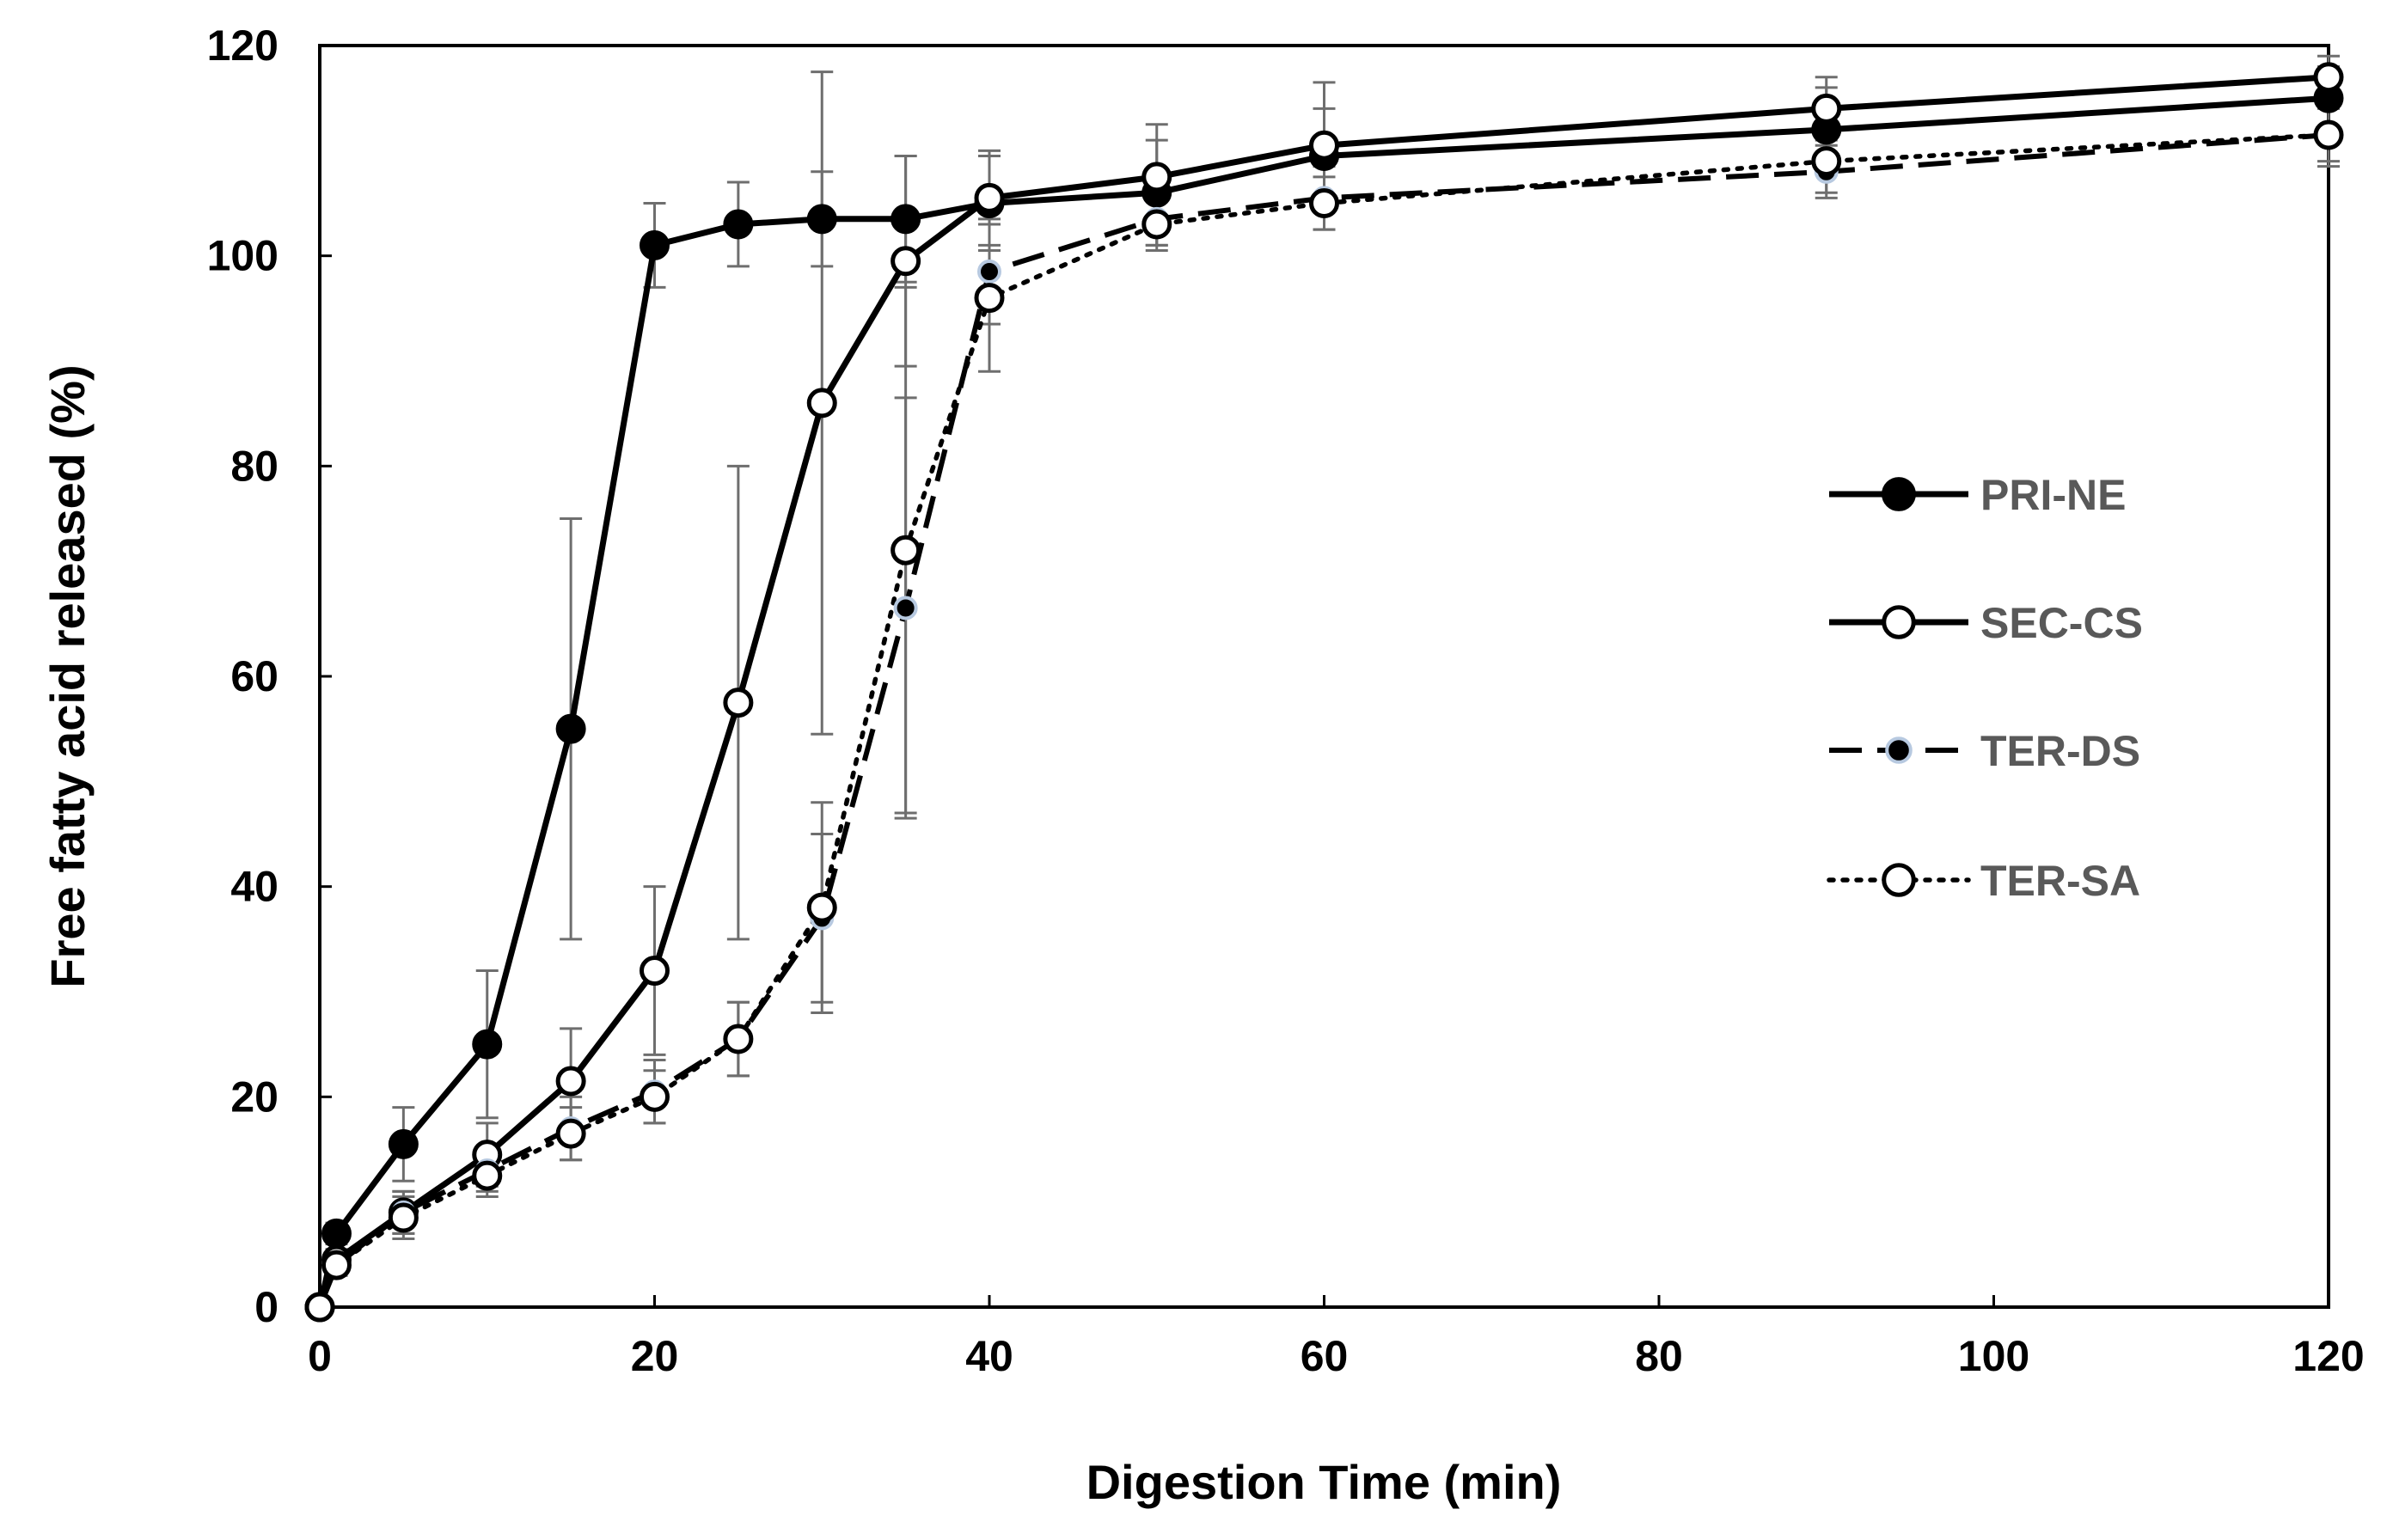 The width and height of the screenshot is (2387, 1540). I want to click on legend-label: TER-DS, so click(2060, 751).